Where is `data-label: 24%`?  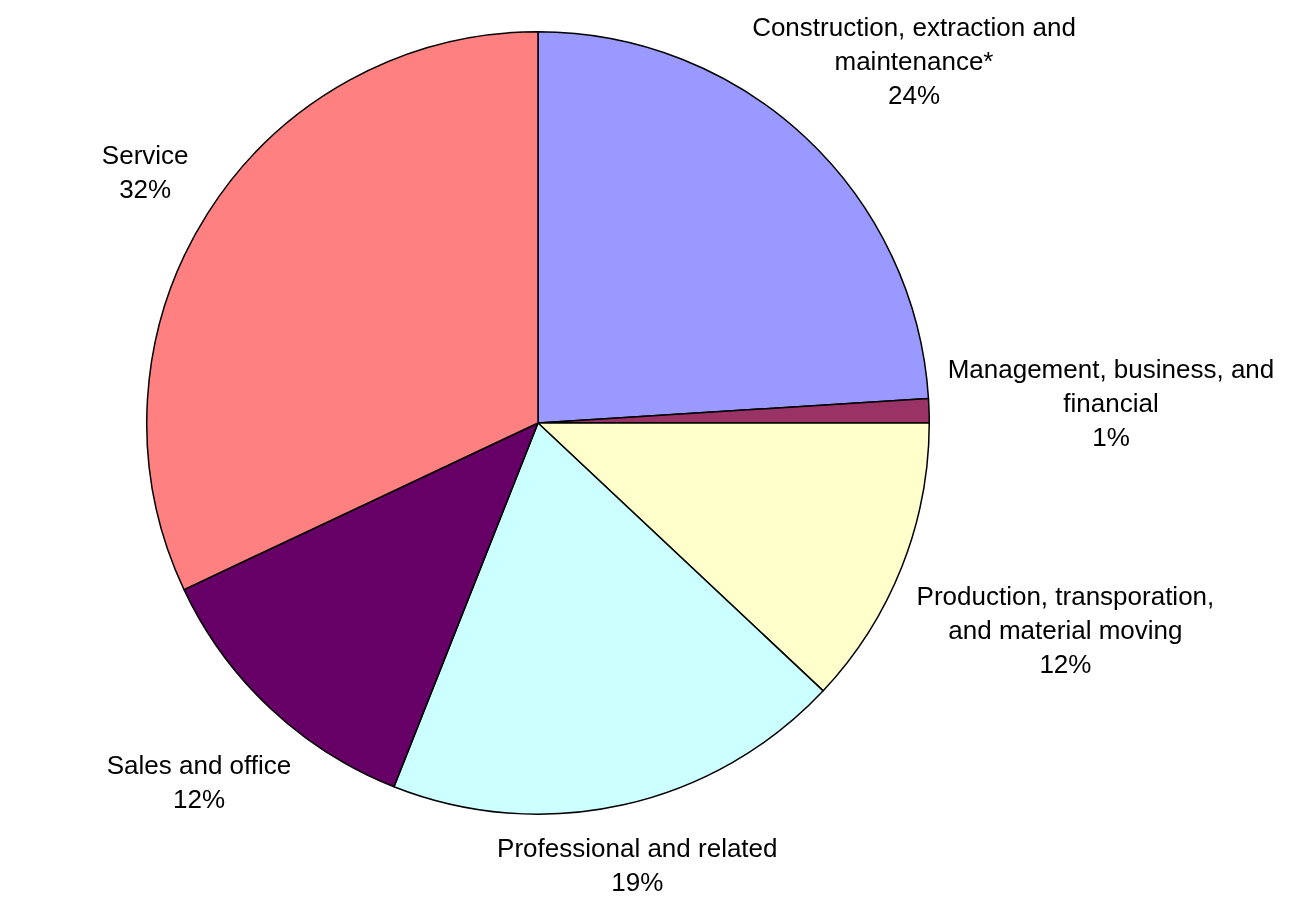 data-label: 24% is located at coordinates (914, 95).